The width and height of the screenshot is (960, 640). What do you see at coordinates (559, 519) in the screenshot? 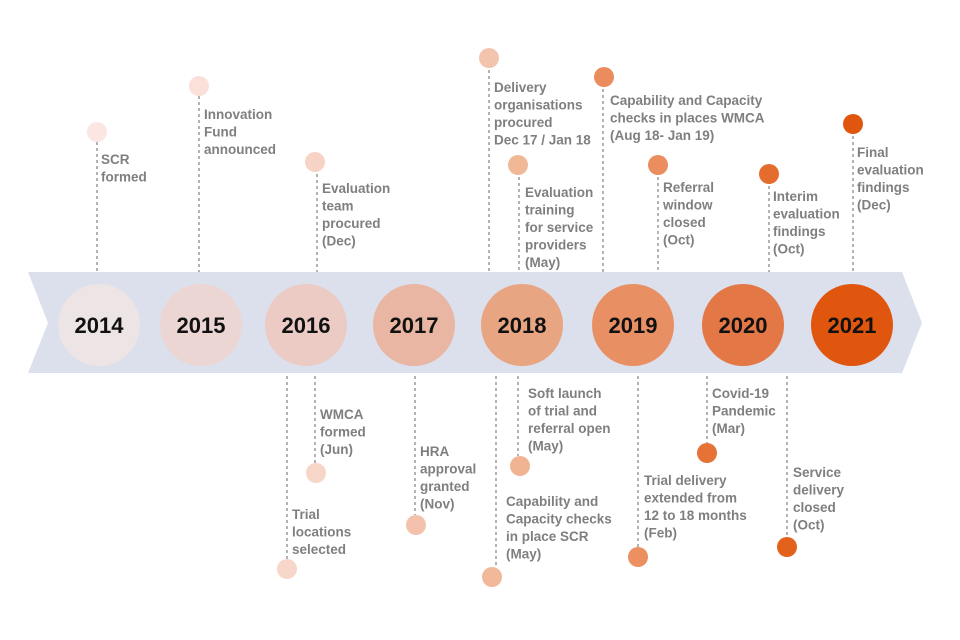
I see `event-label-line: Capacity checks` at bounding box center [559, 519].